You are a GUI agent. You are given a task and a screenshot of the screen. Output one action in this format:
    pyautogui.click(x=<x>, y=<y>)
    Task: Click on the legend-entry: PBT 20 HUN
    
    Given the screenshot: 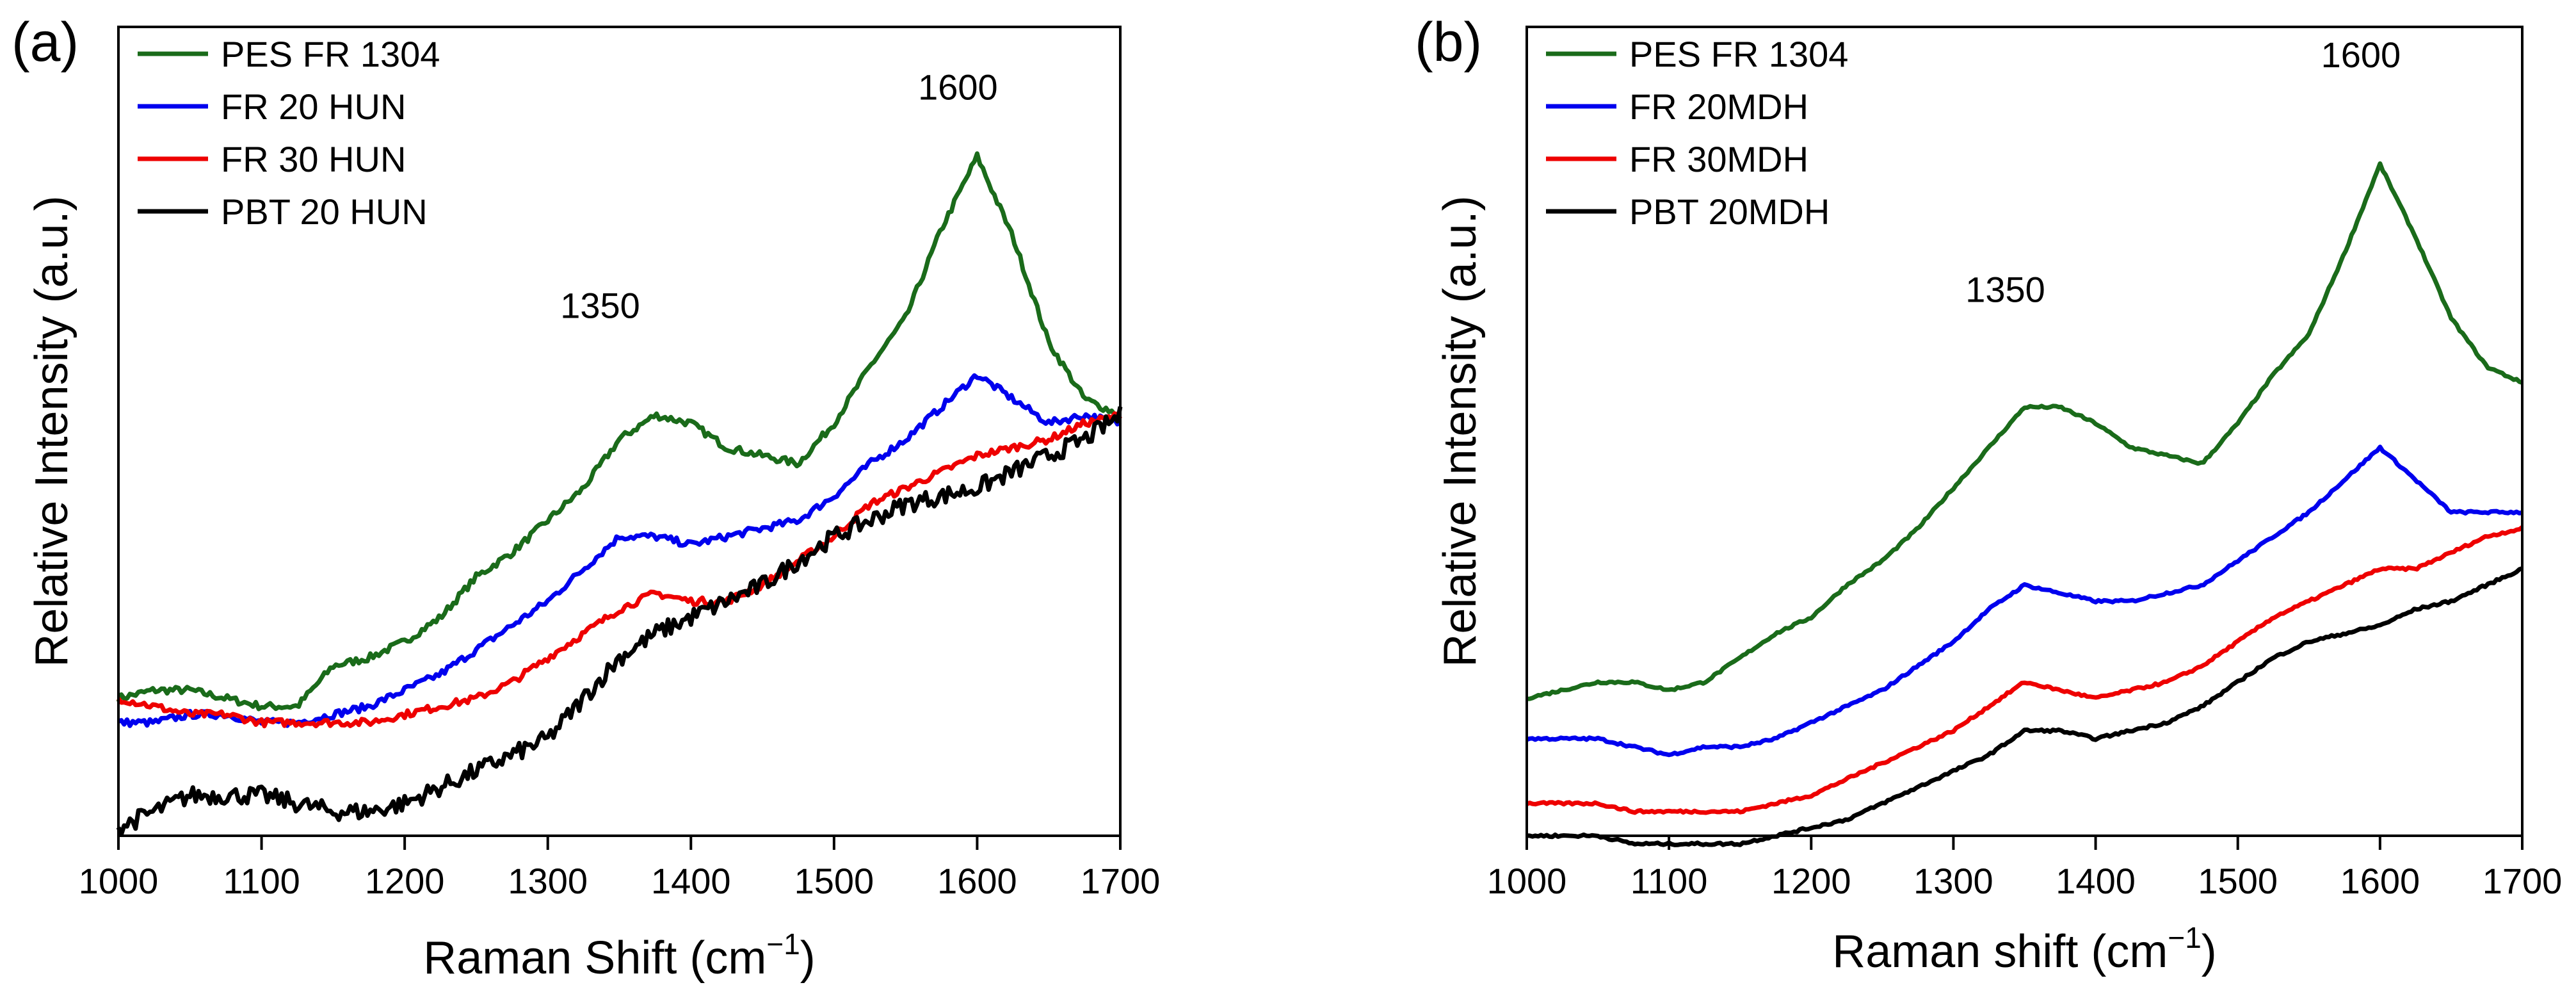 What is the action you would take?
    pyautogui.click(x=324, y=212)
    